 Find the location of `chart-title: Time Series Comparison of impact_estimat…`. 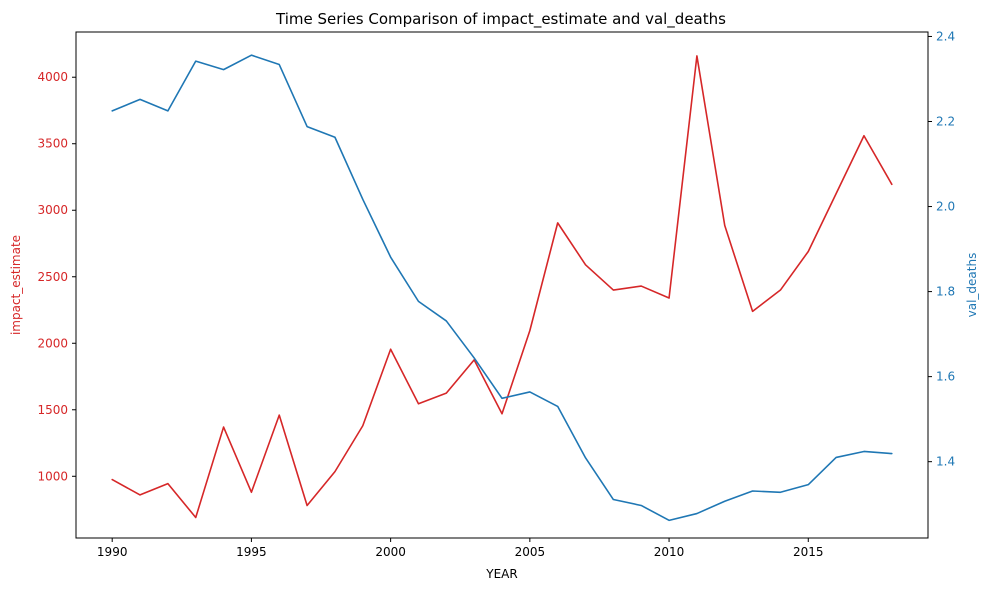

chart-title: Time Series Comparison of impact_estimat… is located at coordinates (500, 19).